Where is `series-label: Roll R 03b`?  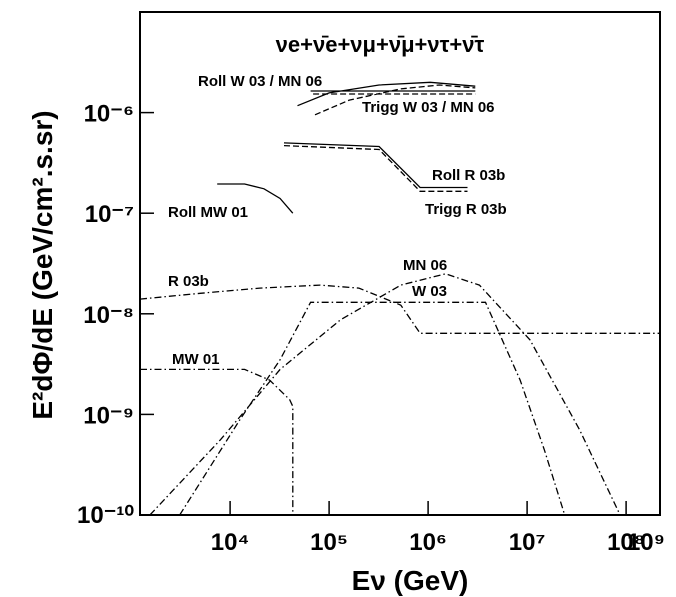 series-label: Roll R 03b is located at coordinates (468, 175).